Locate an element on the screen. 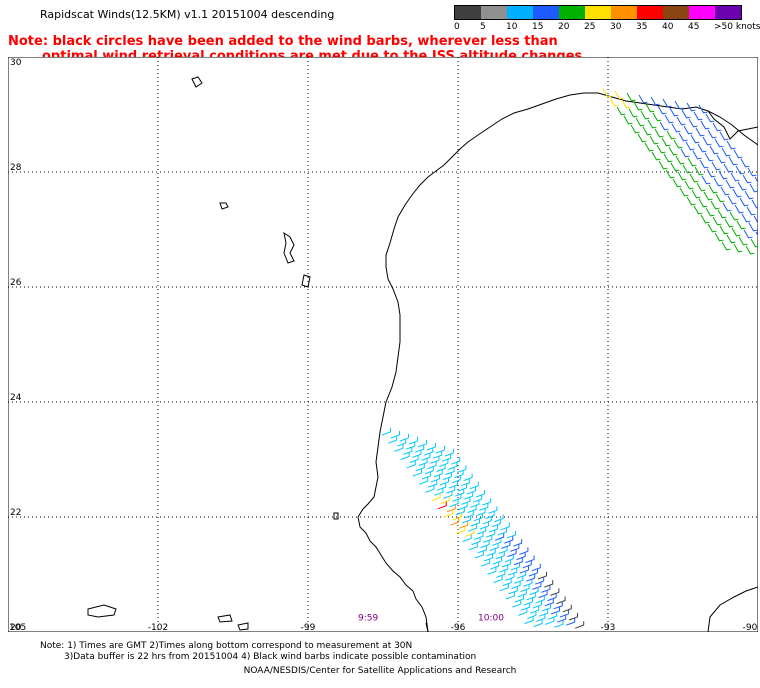 Image resolution: width=760 pixels, height=688 pixels. colorbar-label: 40 is located at coordinates (668, 27).